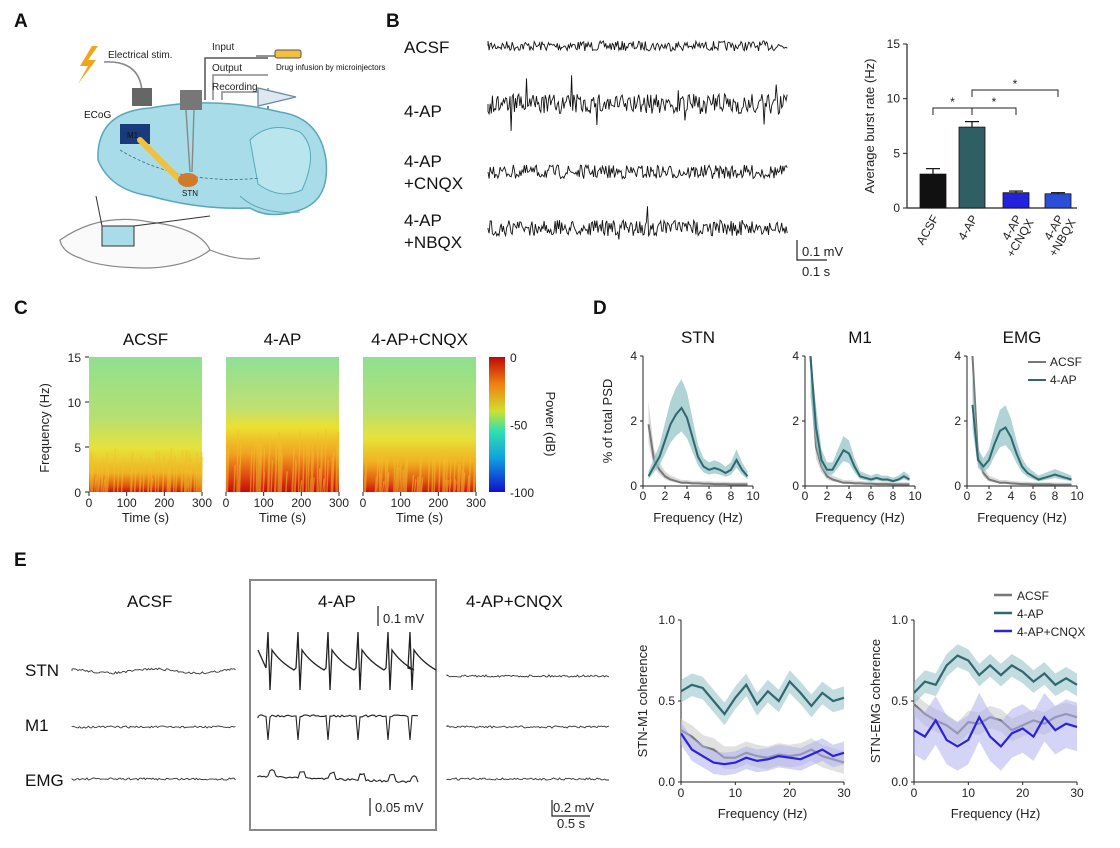 The image size is (1120, 848). I want to click on trace-label-4ap-nbqx-1: 4-AP, so click(423, 220).